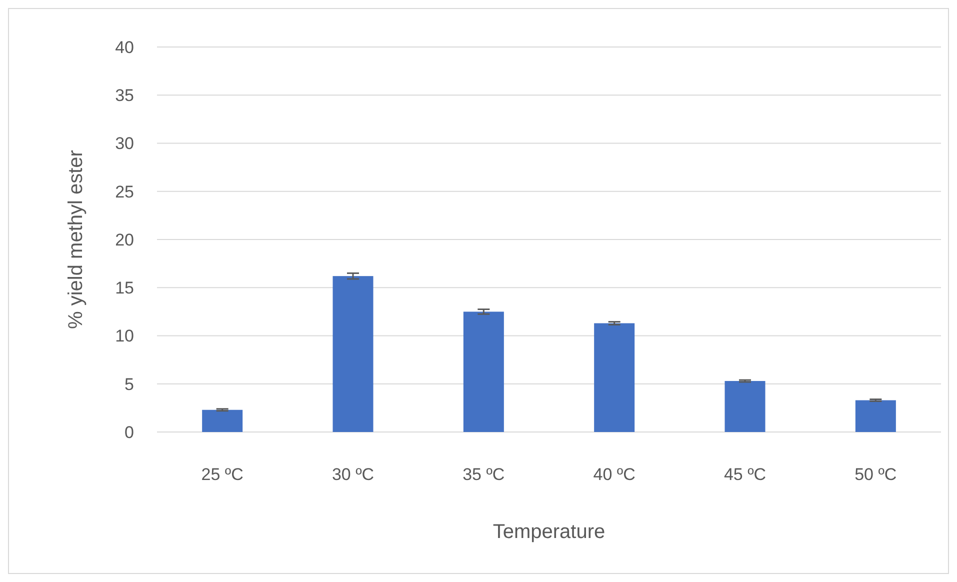  Describe the element at coordinates (124, 240) in the screenshot. I see `y-tick-label: 20` at that location.